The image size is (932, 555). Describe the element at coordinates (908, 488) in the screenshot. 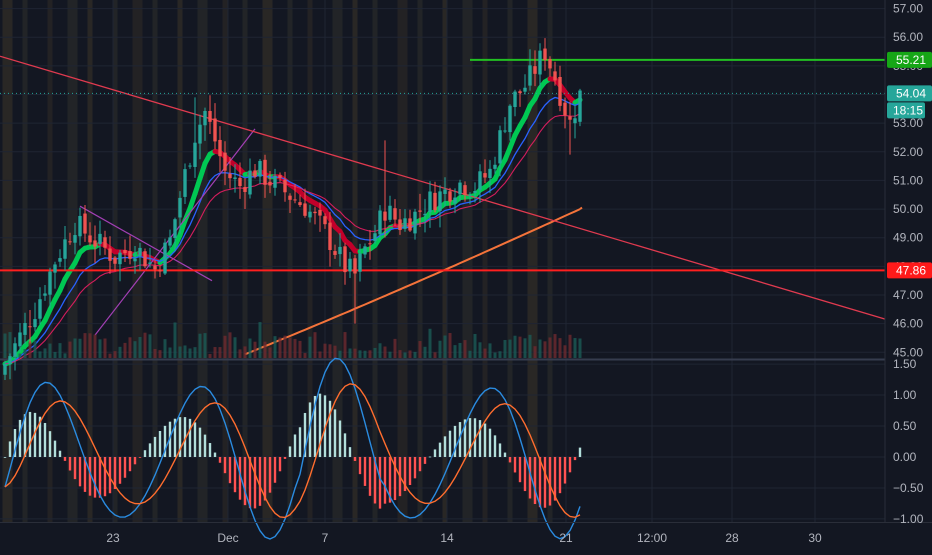

I see `oscillator-tick-label: −0.50` at that location.